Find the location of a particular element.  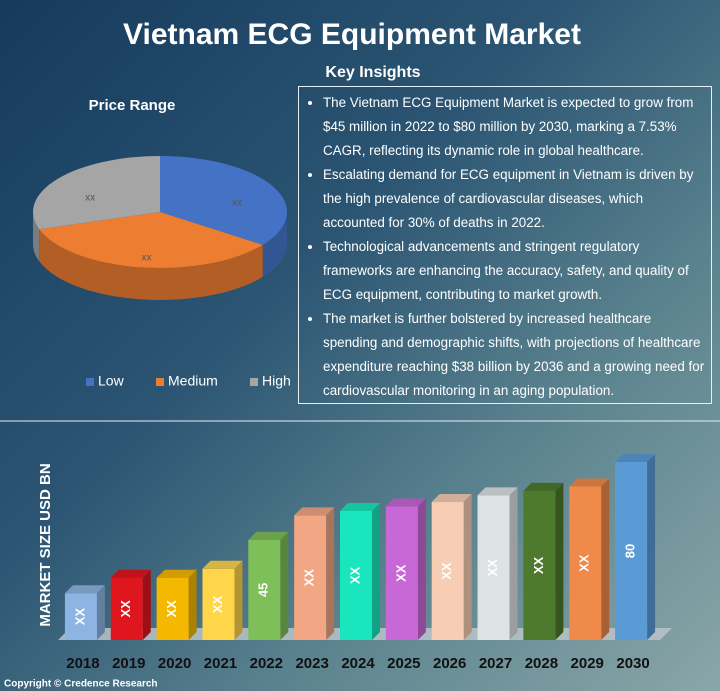

x-tick-label: 2027 is located at coordinates (495, 663).